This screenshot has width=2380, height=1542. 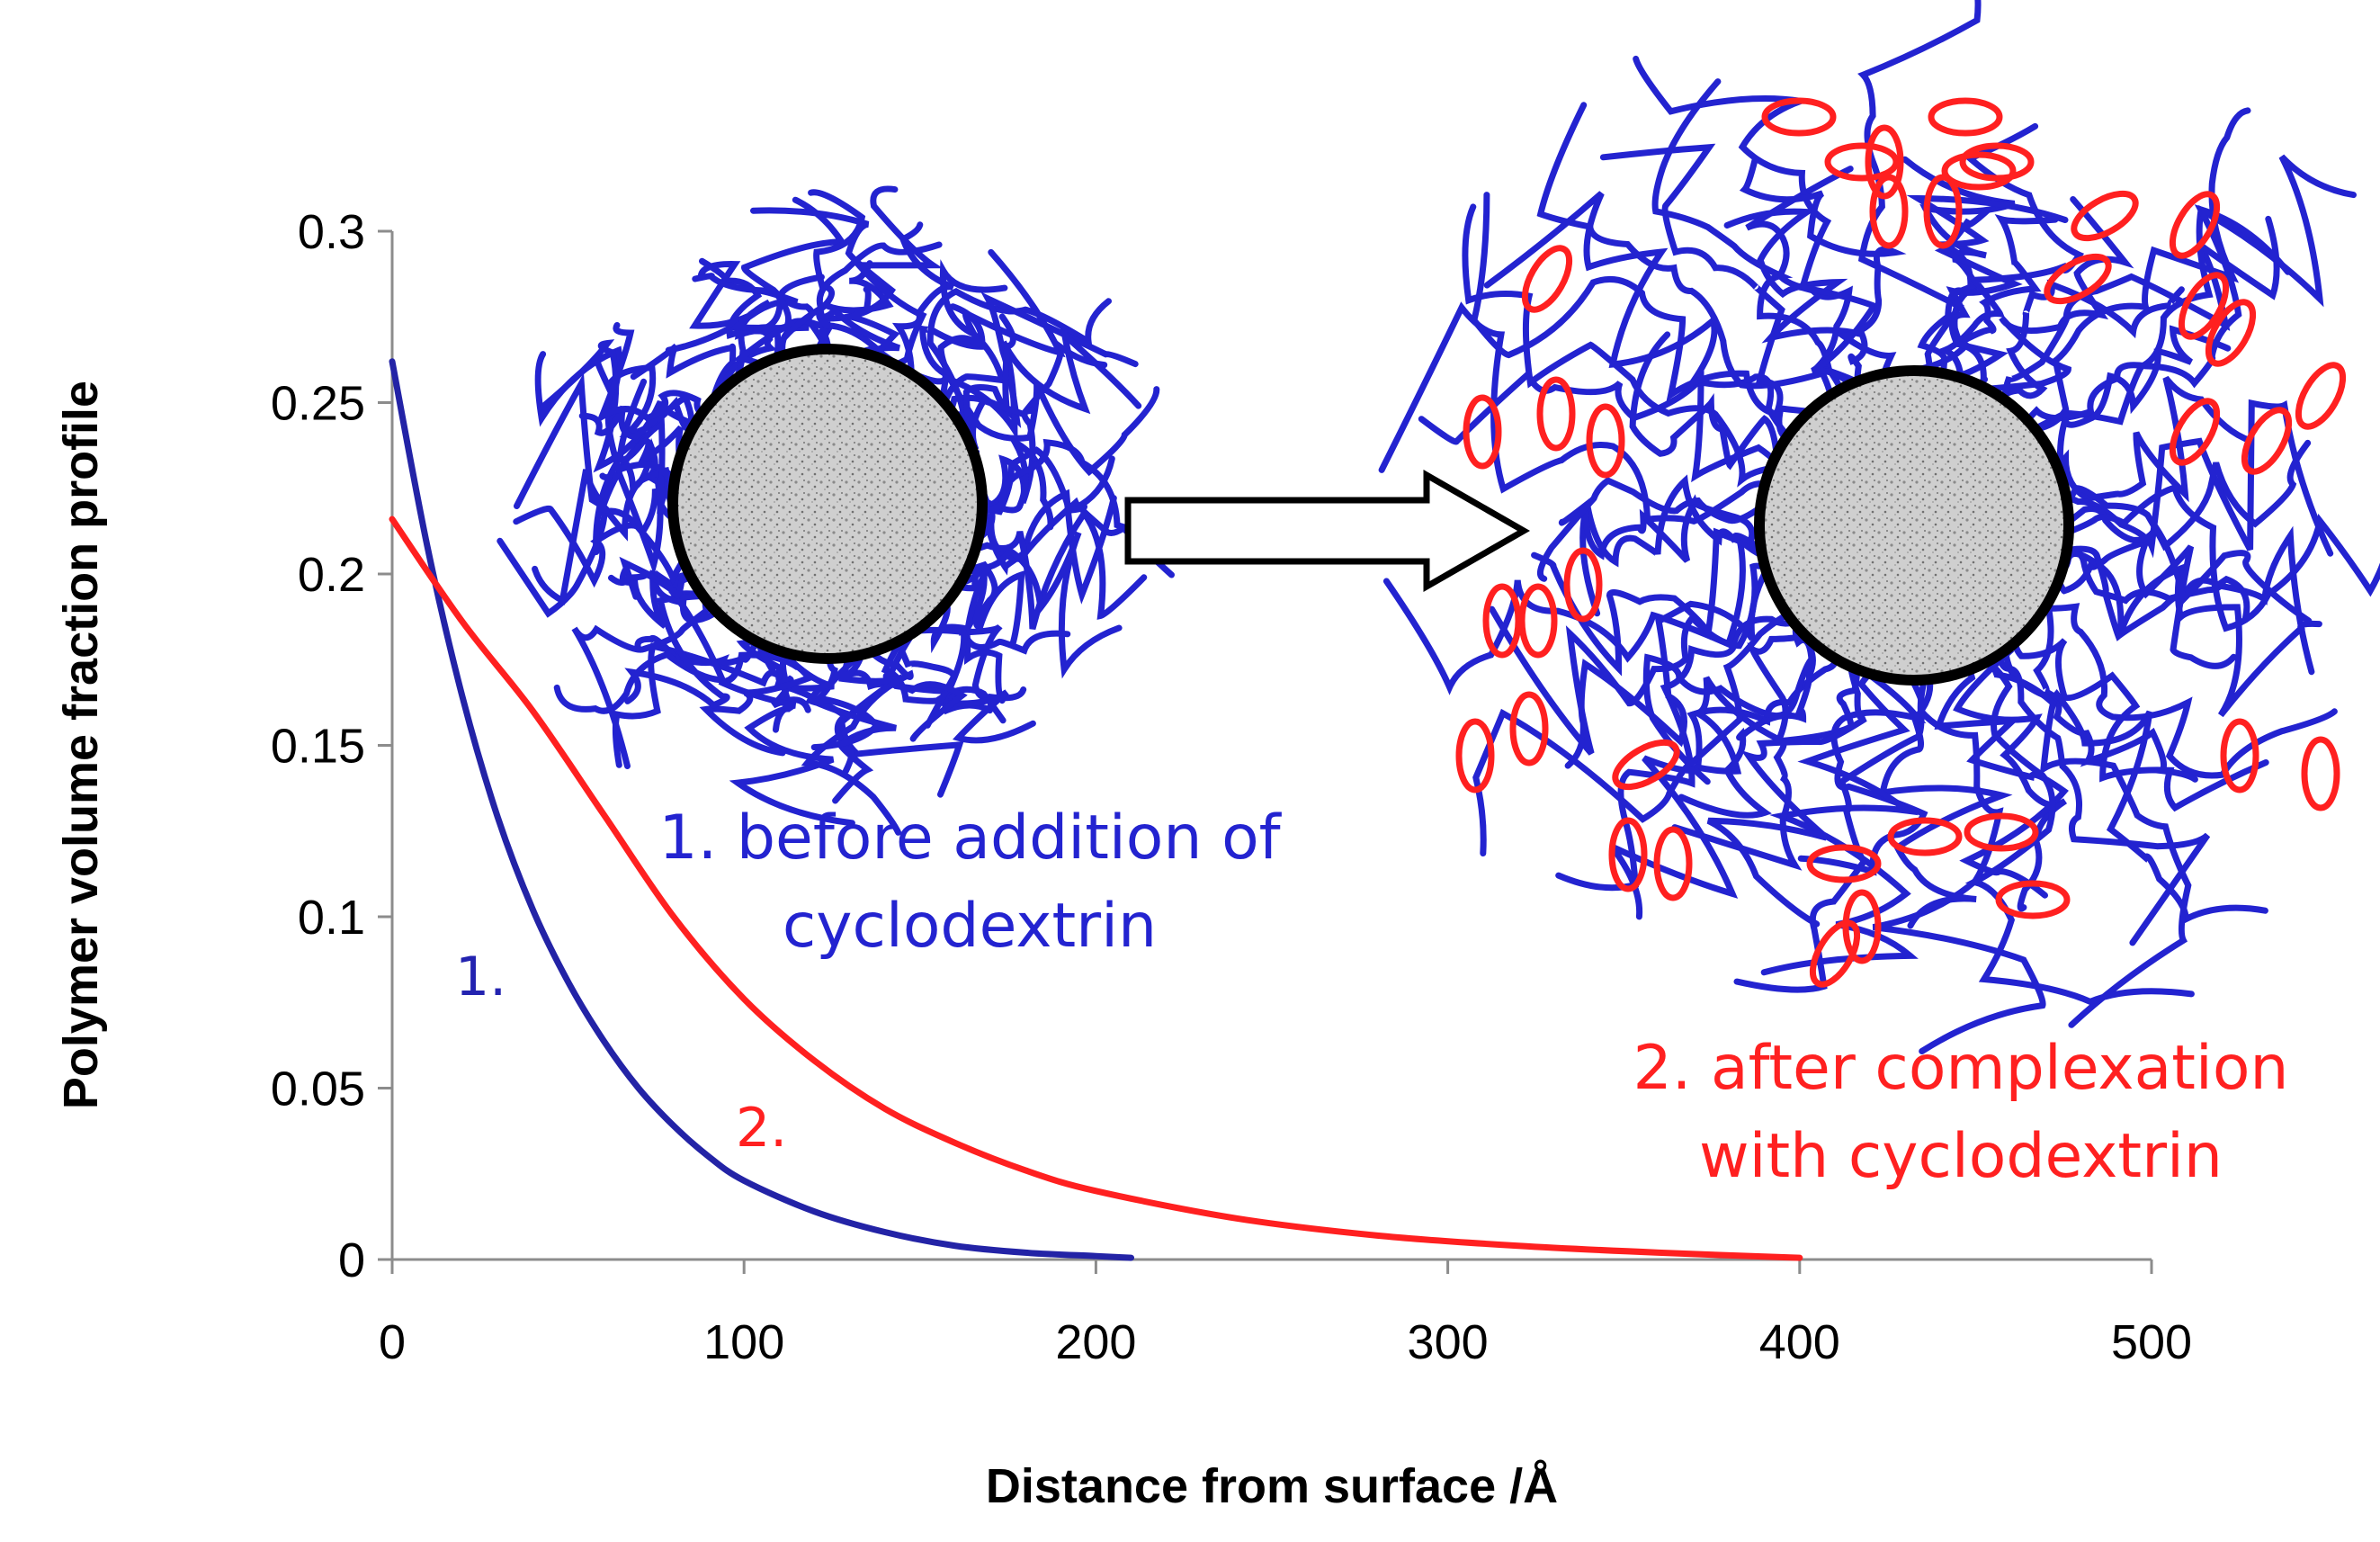 I want to click on x-axis-title: Distance from surface /Å, so click(x=1272, y=1486).